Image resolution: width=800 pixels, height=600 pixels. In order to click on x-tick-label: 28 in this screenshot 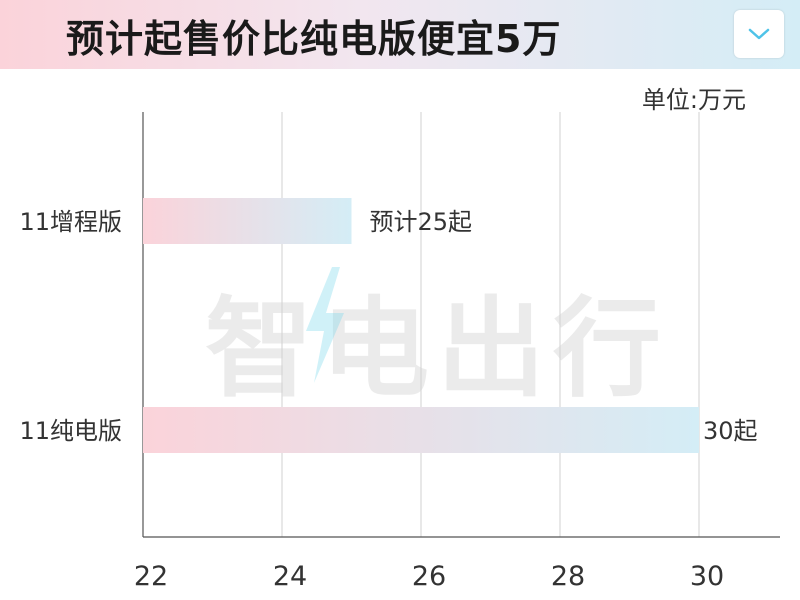, I will do `click(568, 576)`.